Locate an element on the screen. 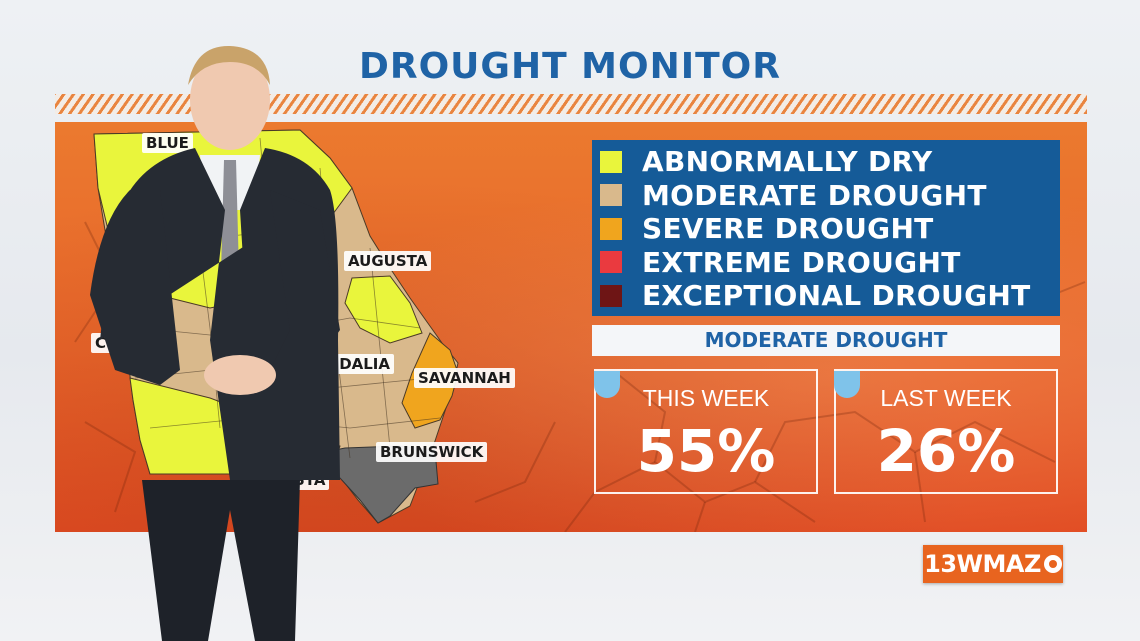 The image size is (1140, 641). stat-label: THIS WEEK is located at coordinates (706, 398).